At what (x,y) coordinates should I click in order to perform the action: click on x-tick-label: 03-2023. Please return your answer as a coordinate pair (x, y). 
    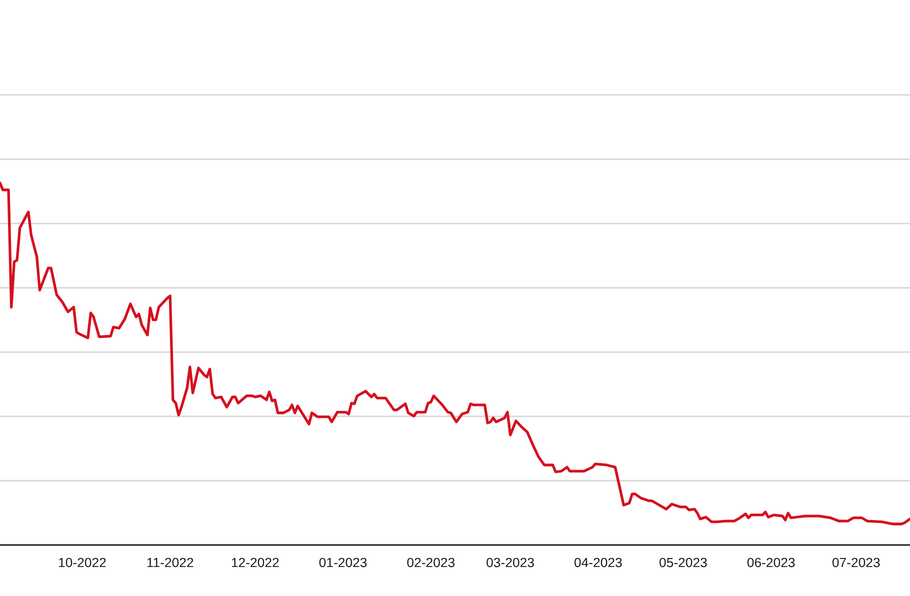
    Looking at the image, I should click on (510, 563).